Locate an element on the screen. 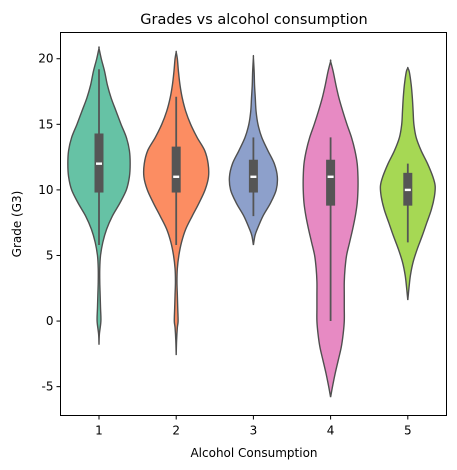  x-axis-label: Alcohol Consumption is located at coordinates (253, 453).